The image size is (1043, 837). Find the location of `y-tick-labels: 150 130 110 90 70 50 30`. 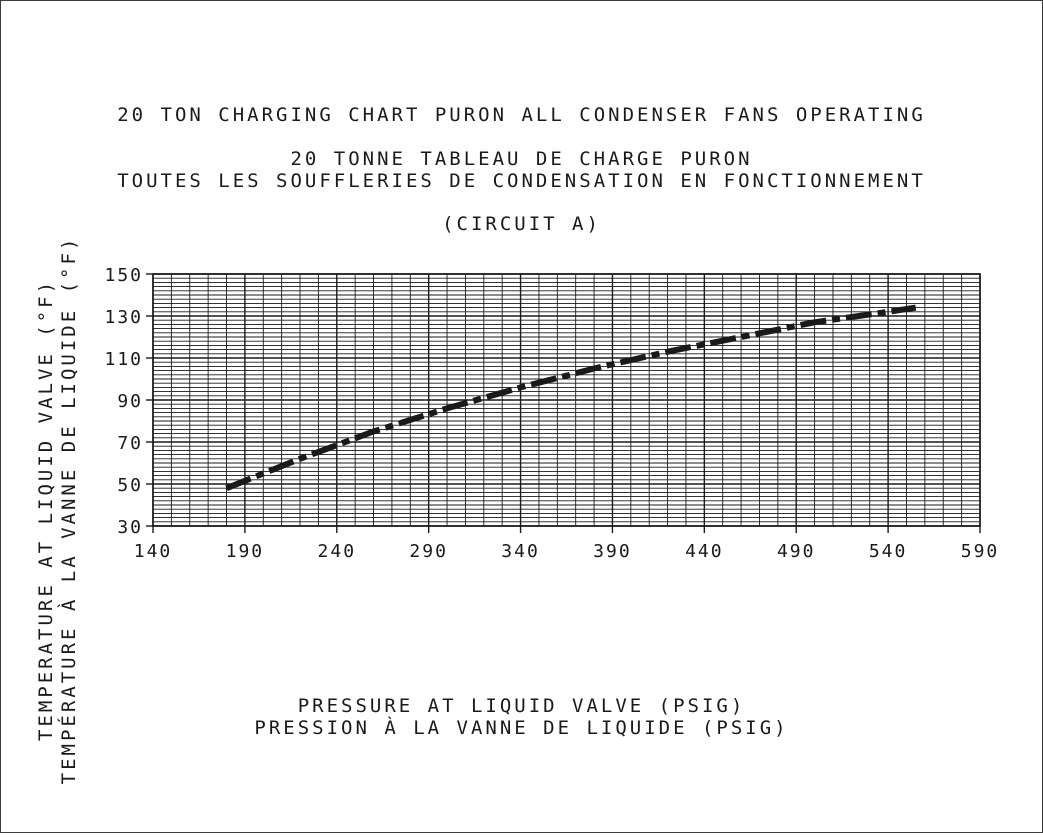

y-tick-labels: 150 130 110 90 70 50 30 is located at coordinates (123, 401).